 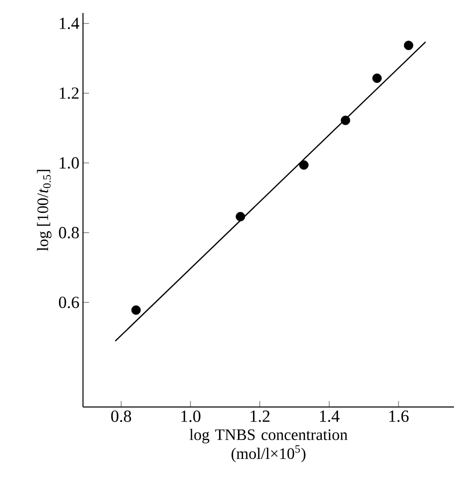 I want to click on y-axis-title: log [100/t$_{0.5}$], so click(x=44, y=210).